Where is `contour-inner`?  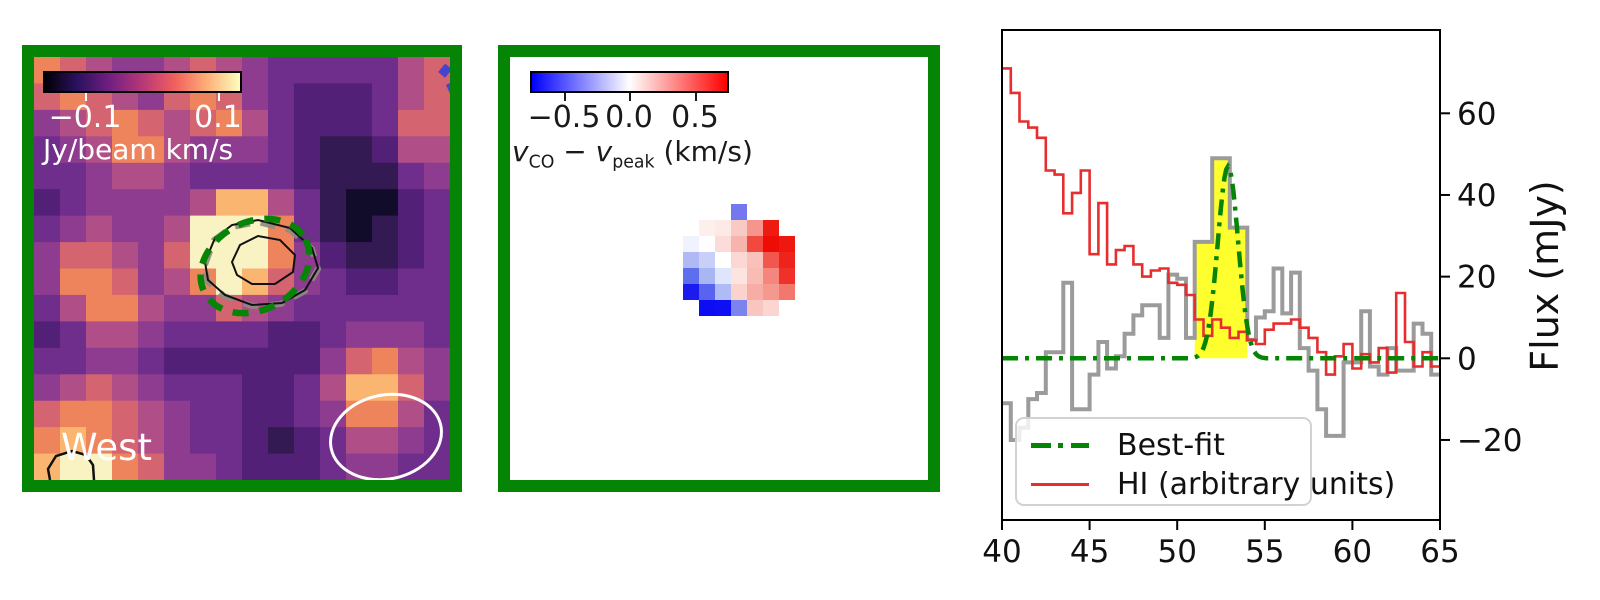
contour-inner is located at coordinates (263, 259).